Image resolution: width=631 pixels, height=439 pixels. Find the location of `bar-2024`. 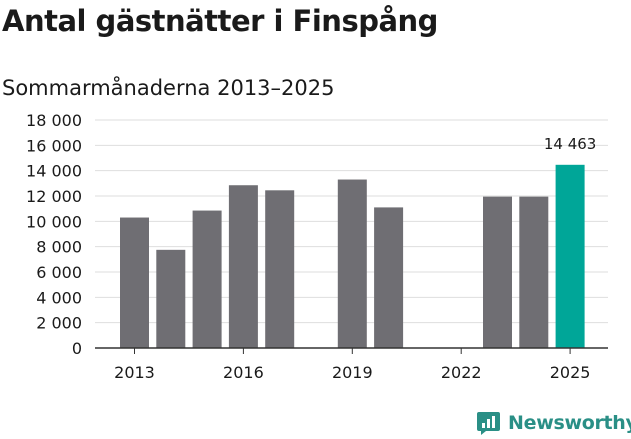

bar-2024 is located at coordinates (534, 272).